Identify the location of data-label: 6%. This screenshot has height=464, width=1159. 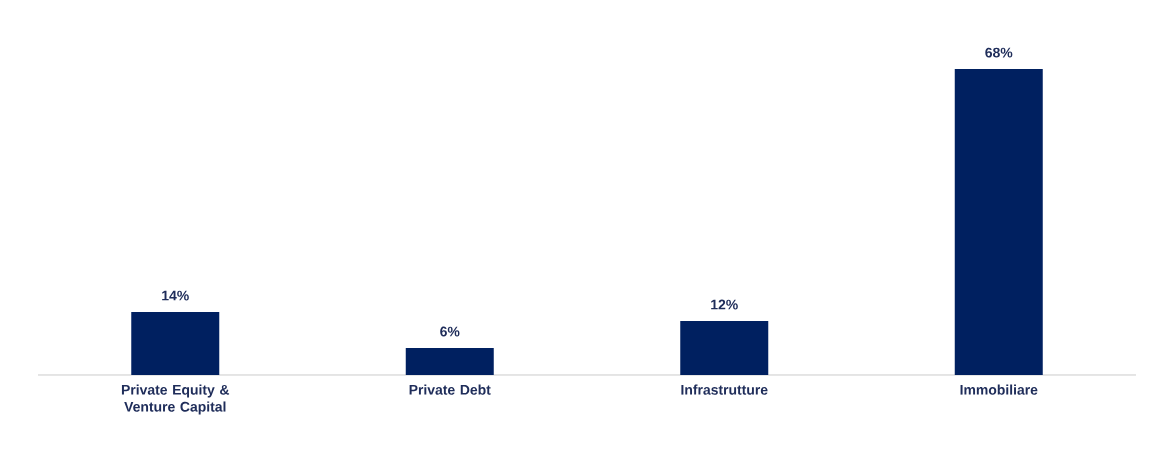
(450, 331).